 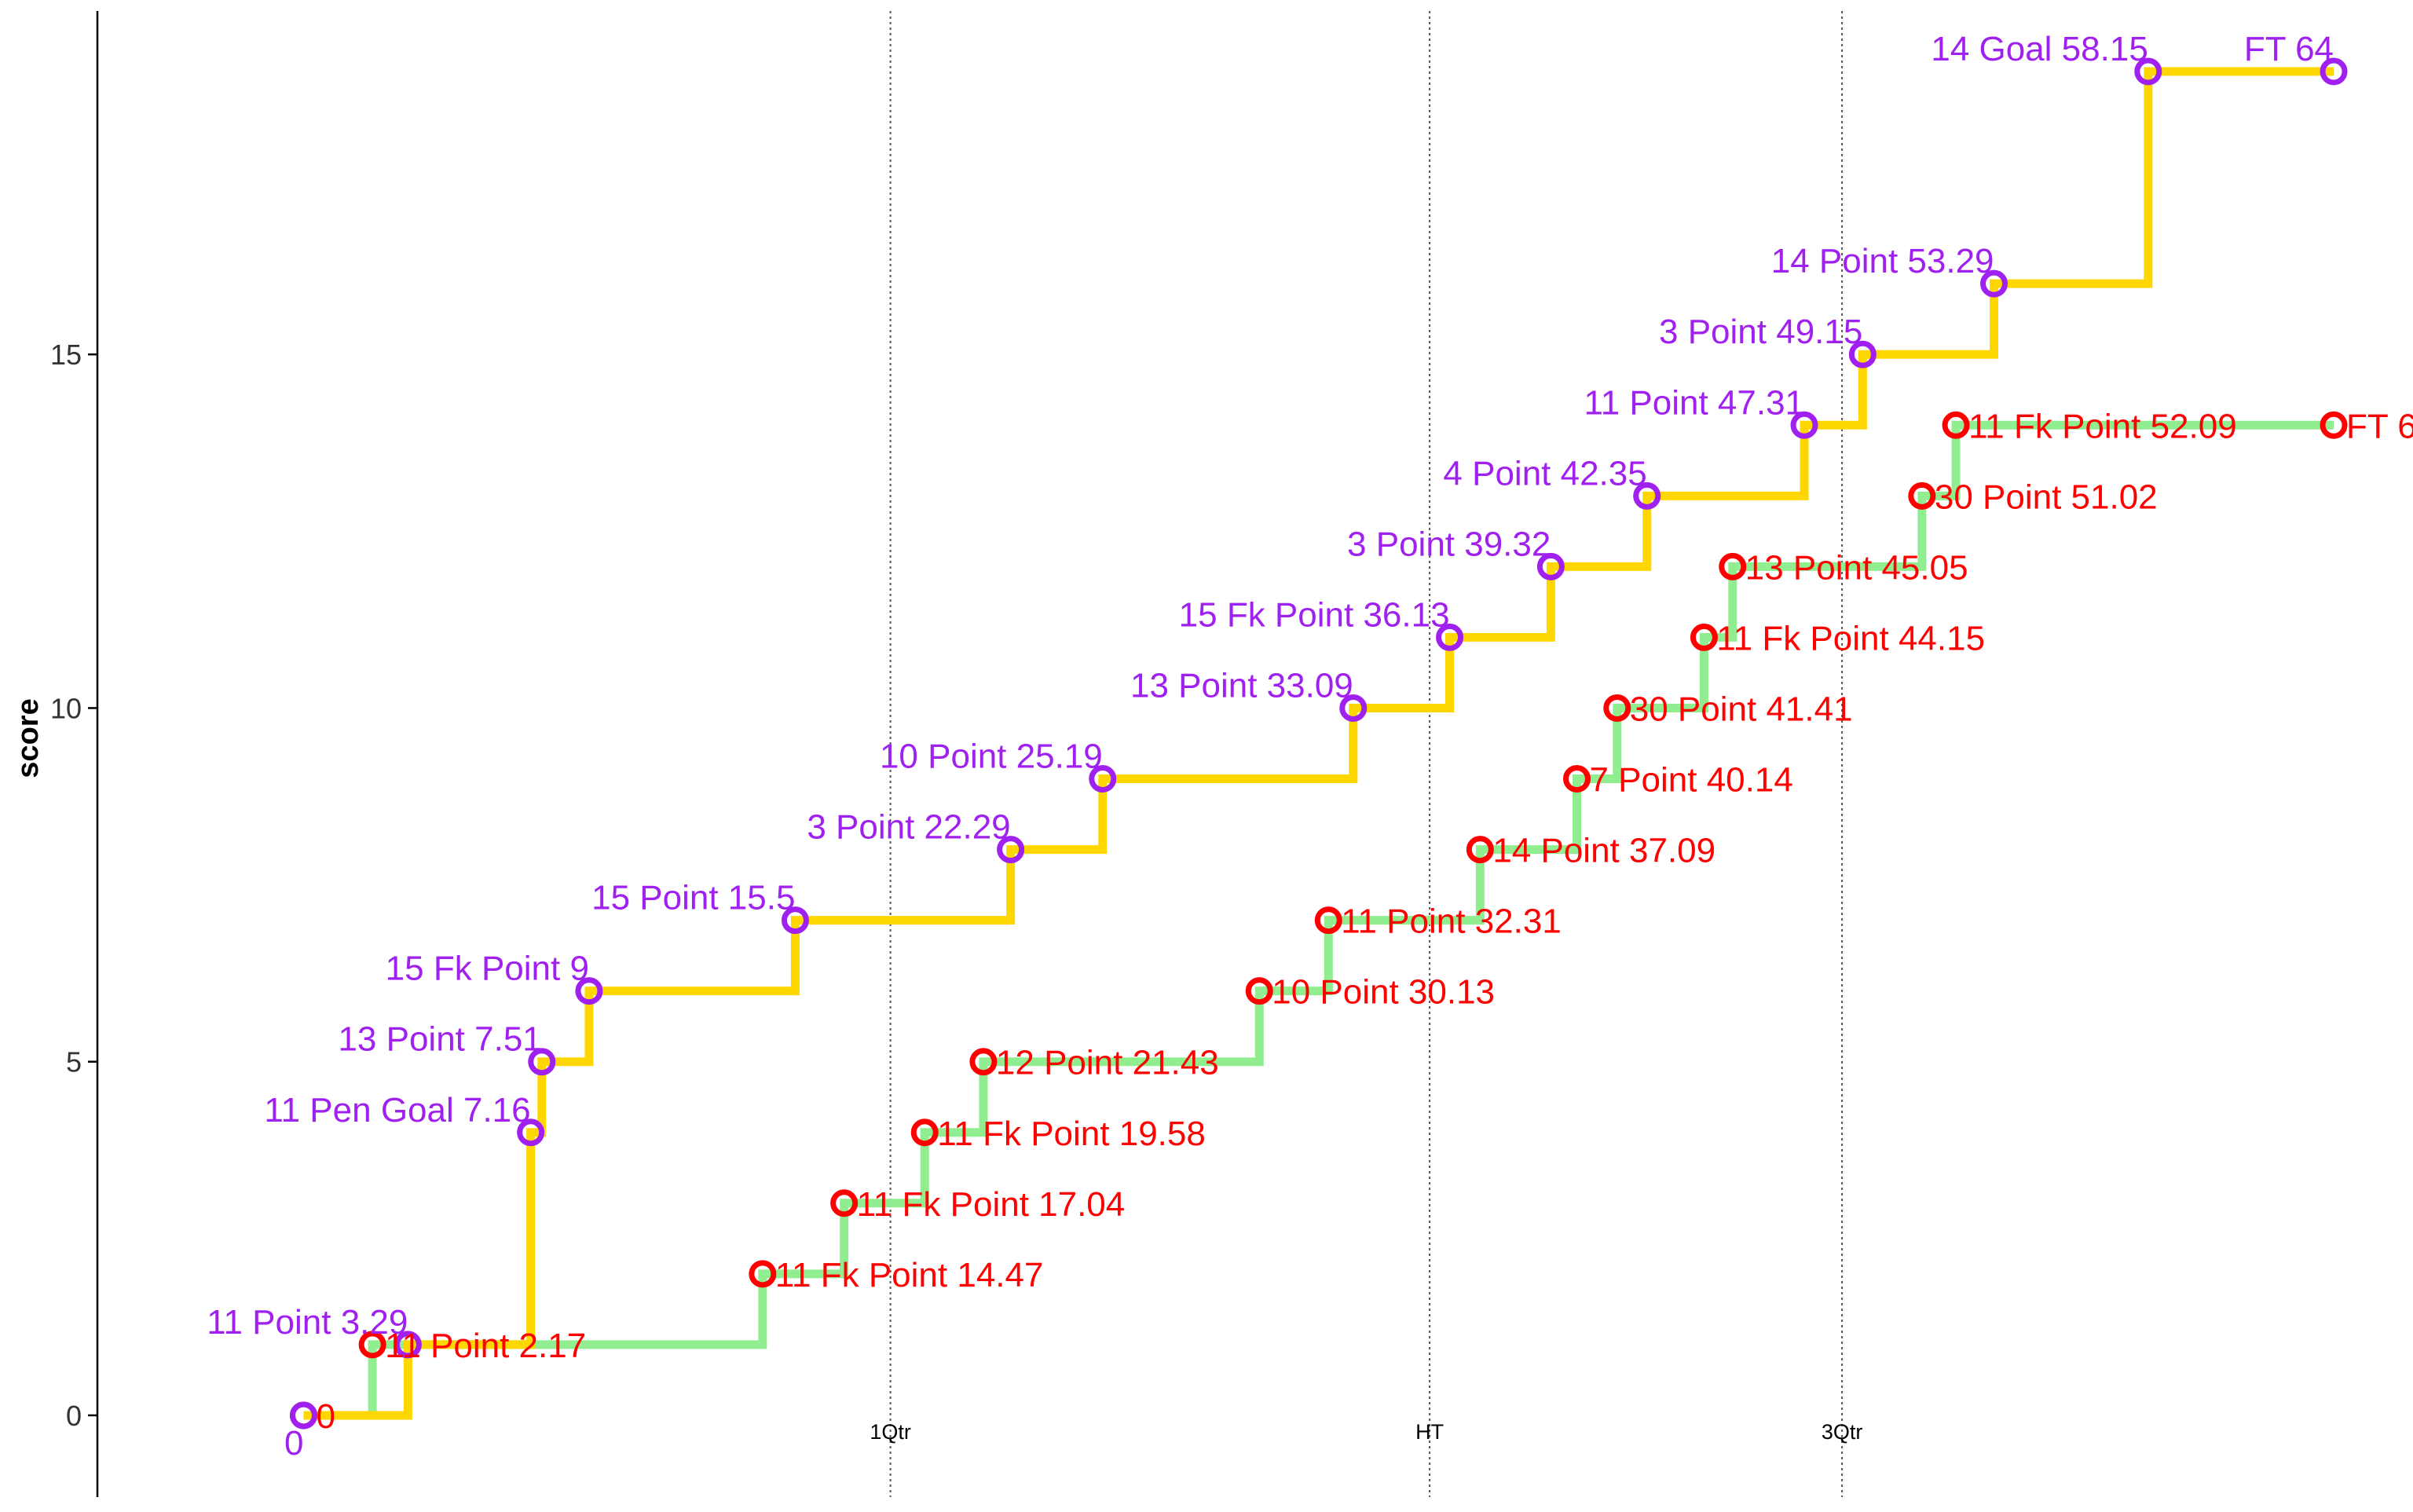 What do you see at coordinates (1383, 992) in the screenshot?
I see `team-b-point-label: 10 Point 30.13` at bounding box center [1383, 992].